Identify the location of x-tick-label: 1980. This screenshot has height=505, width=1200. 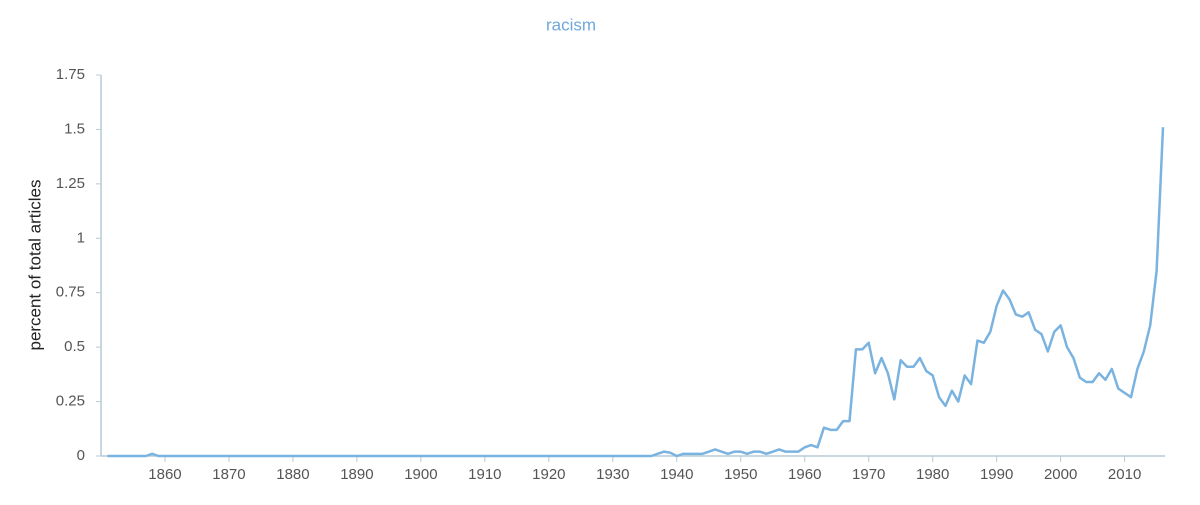
(932, 474).